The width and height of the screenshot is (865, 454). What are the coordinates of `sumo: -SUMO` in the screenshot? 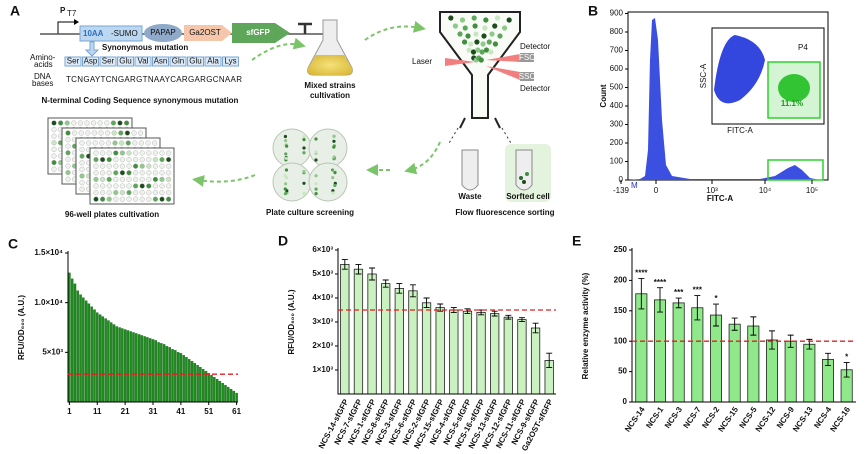 It's located at (124, 33).